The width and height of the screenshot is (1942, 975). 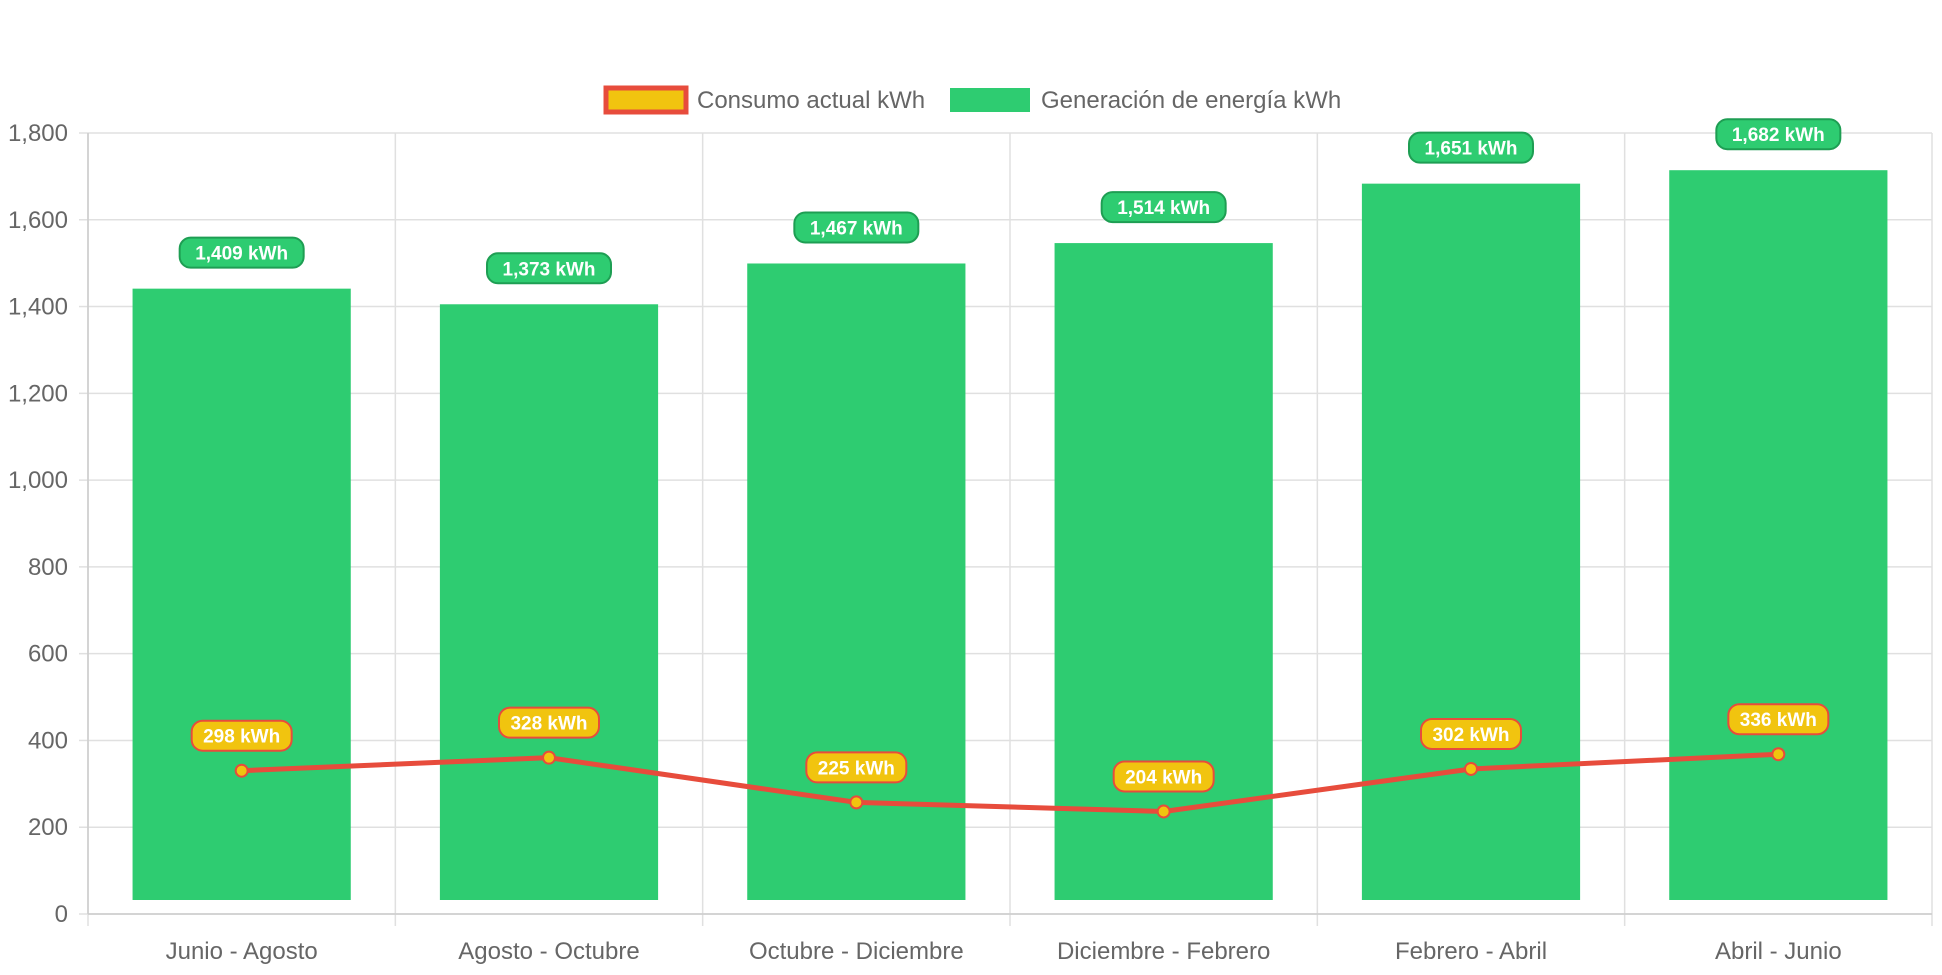 I want to click on y-tick-label: 1,800, so click(x=38, y=133).